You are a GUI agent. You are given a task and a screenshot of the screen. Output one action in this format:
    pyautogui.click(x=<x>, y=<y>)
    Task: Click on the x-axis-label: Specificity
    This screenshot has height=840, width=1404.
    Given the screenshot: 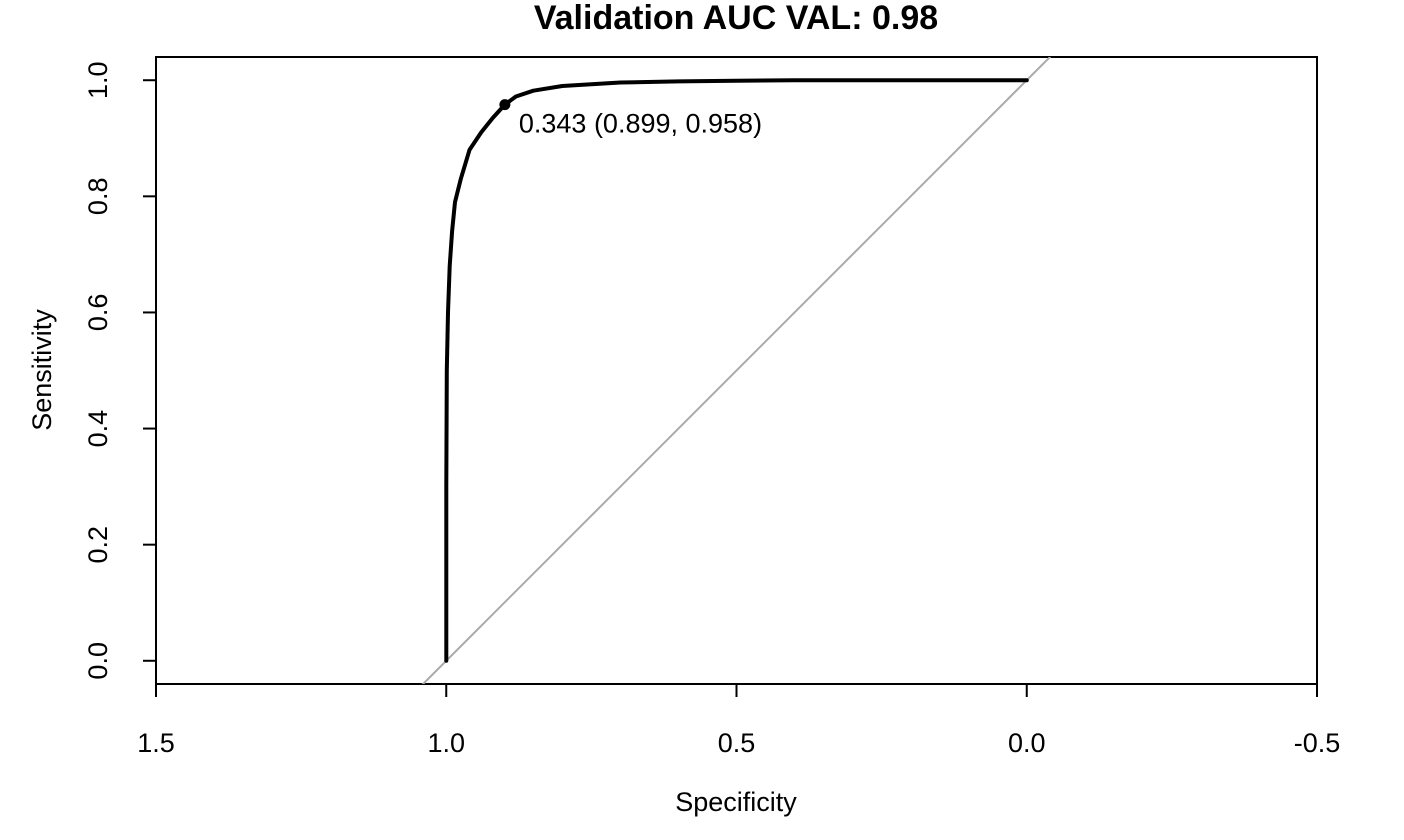 What is the action you would take?
    pyautogui.click(x=736, y=802)
    